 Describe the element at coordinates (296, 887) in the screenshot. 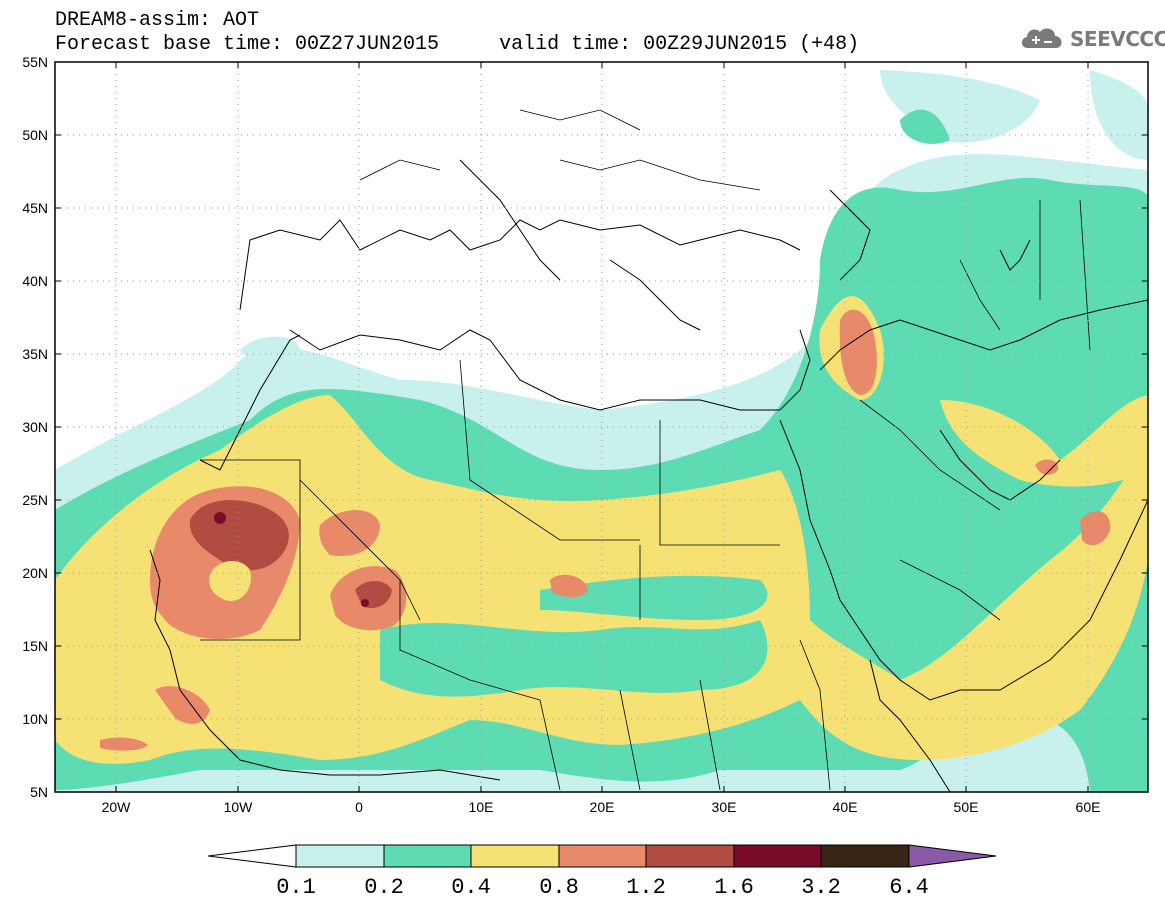

I see `colorbar-label: 0.1` at that location.